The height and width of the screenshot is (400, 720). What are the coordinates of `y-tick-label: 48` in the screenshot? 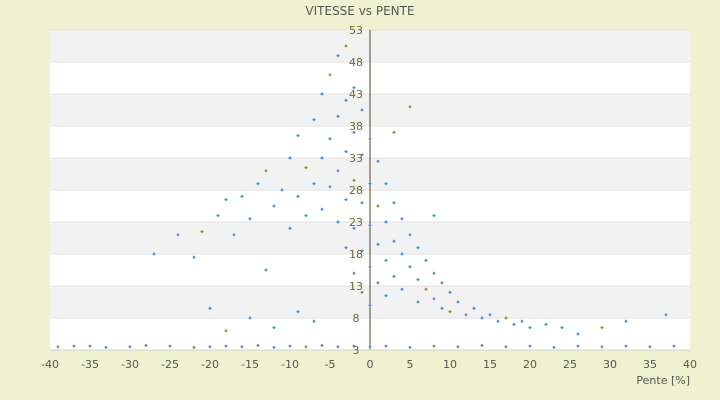 It's located at (356, 62).